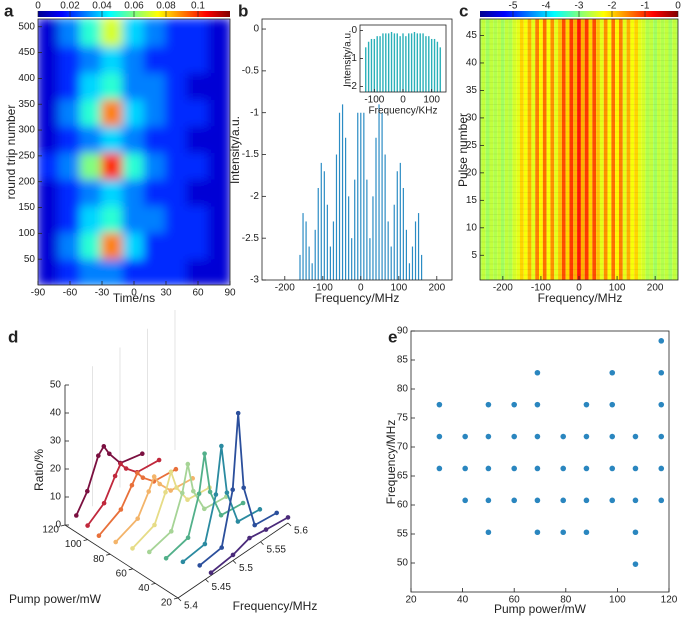 The width and height of the screenshot is (685, 618). Describe the element at coordinates (251, 71) in the screenshot. I see `y-tick-label: -0.5` at that location.